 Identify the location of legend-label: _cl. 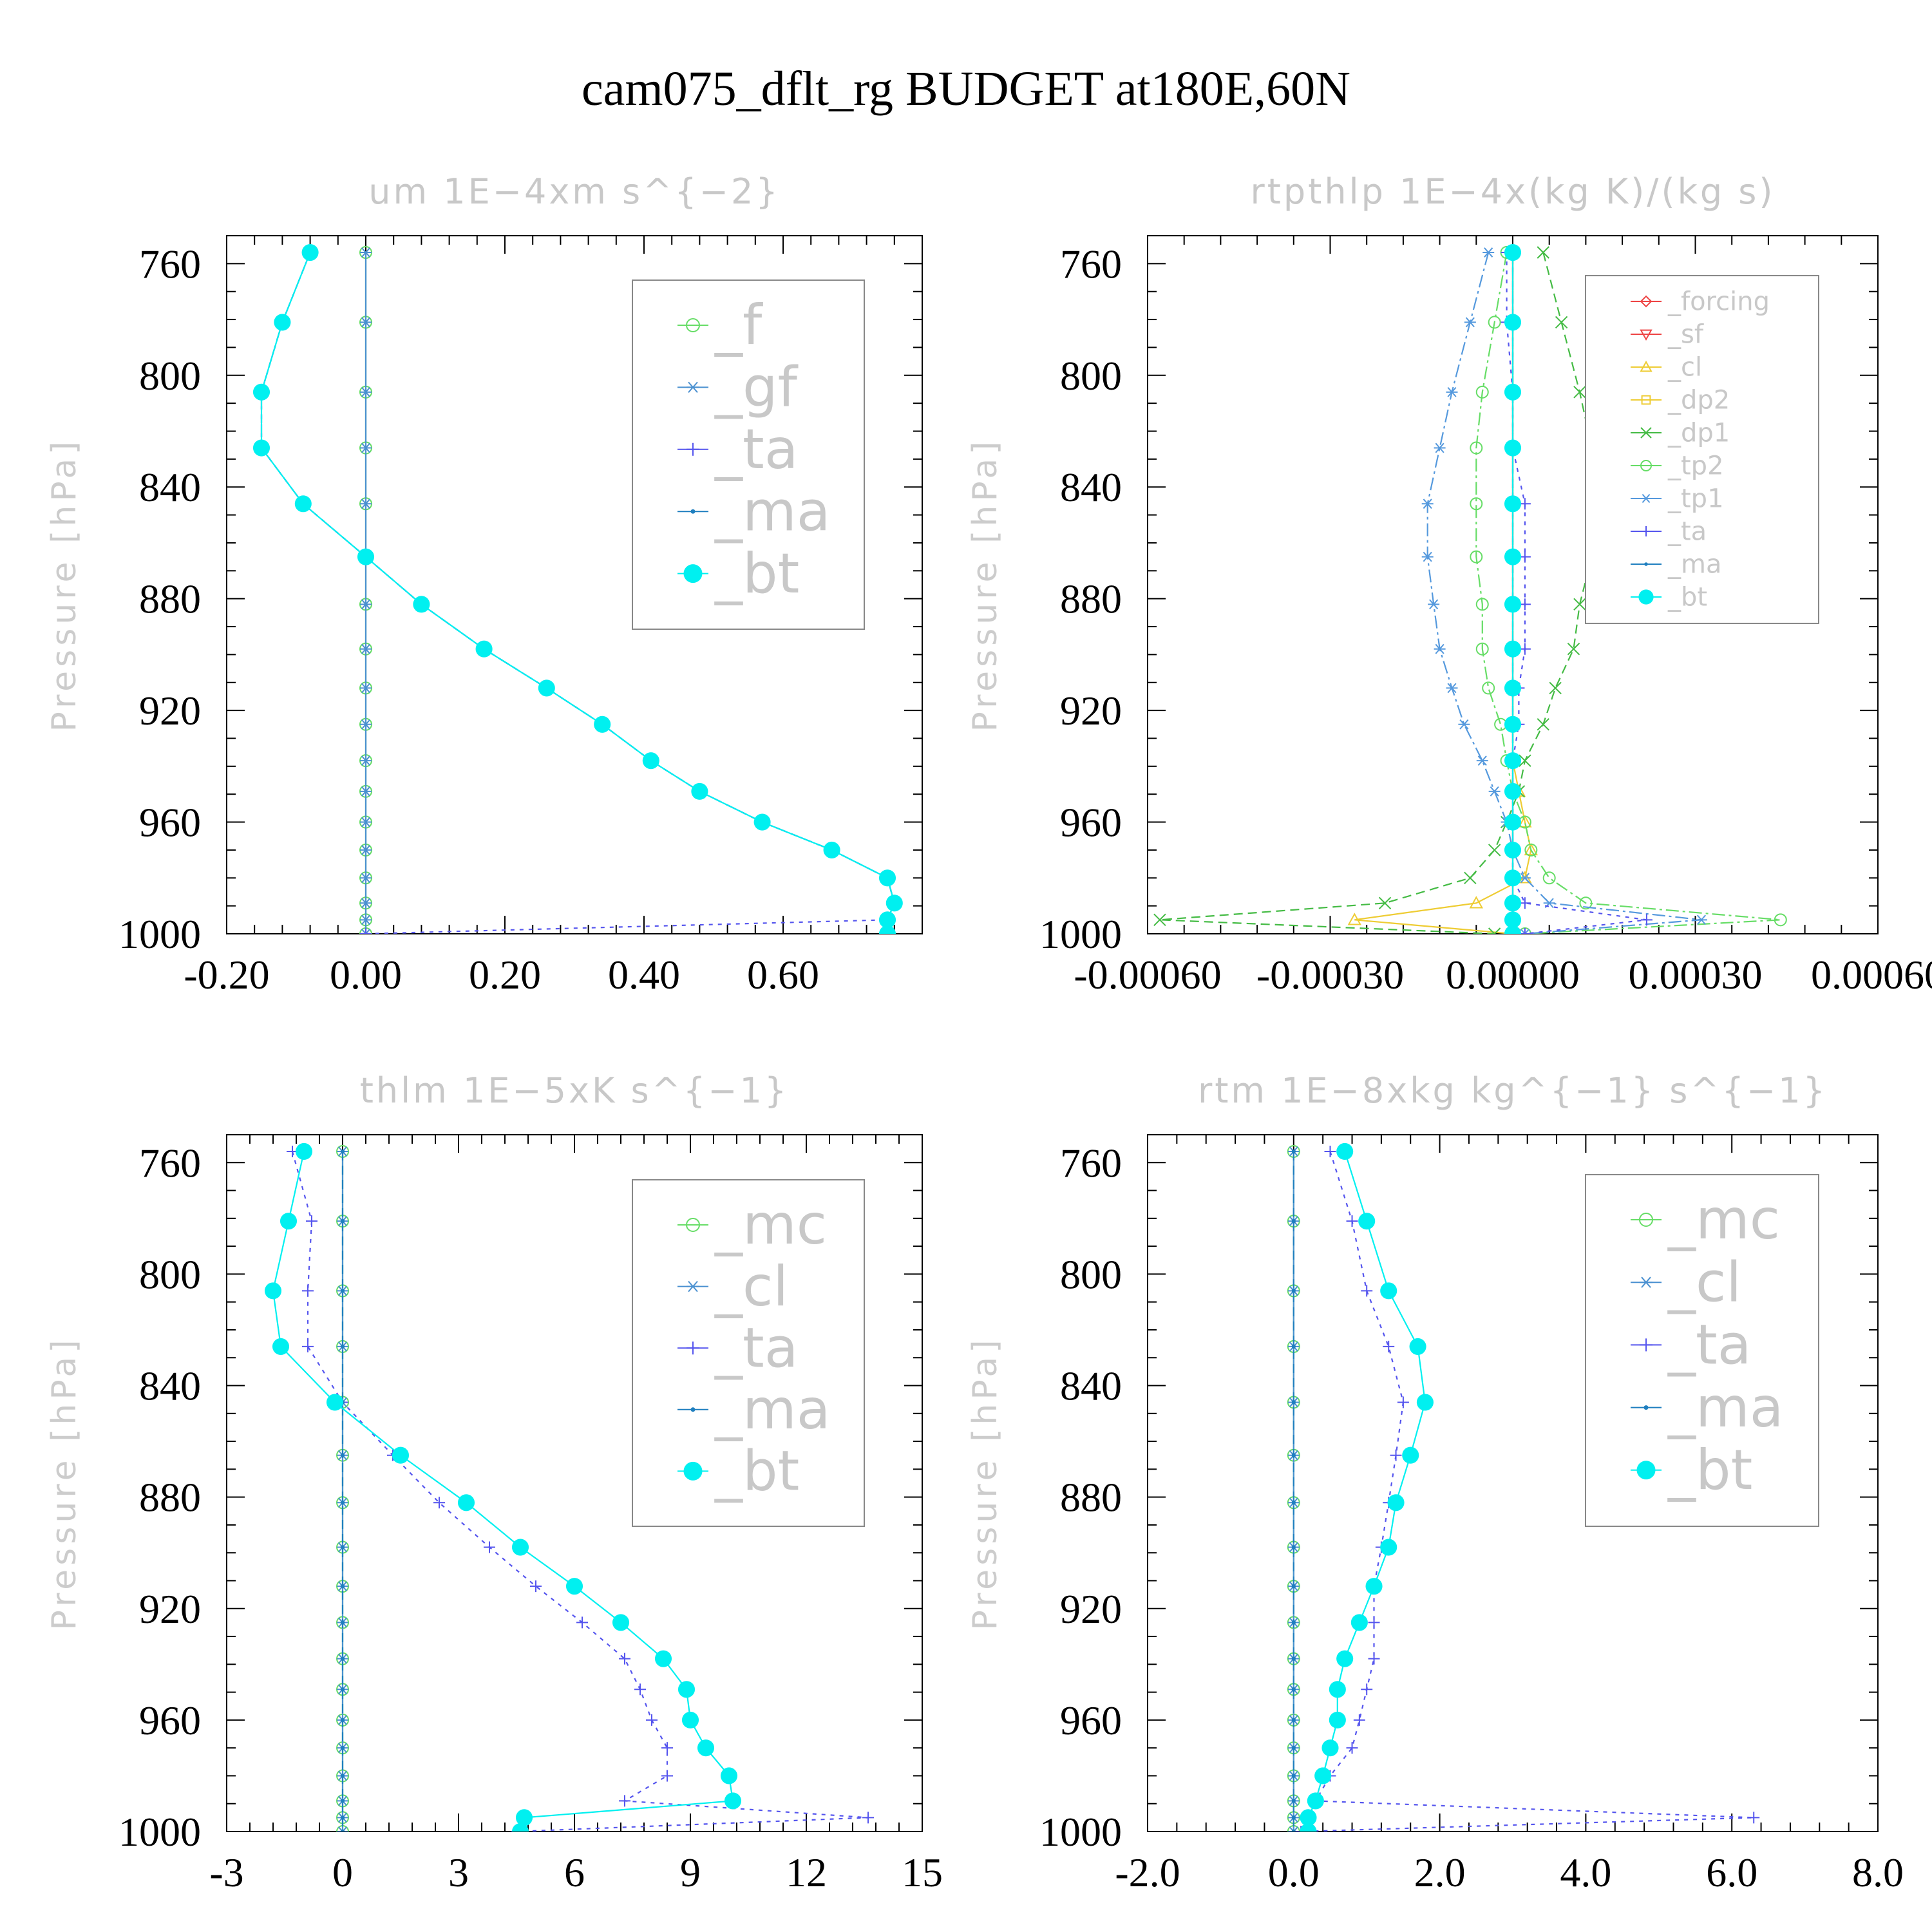
(1684, 368).